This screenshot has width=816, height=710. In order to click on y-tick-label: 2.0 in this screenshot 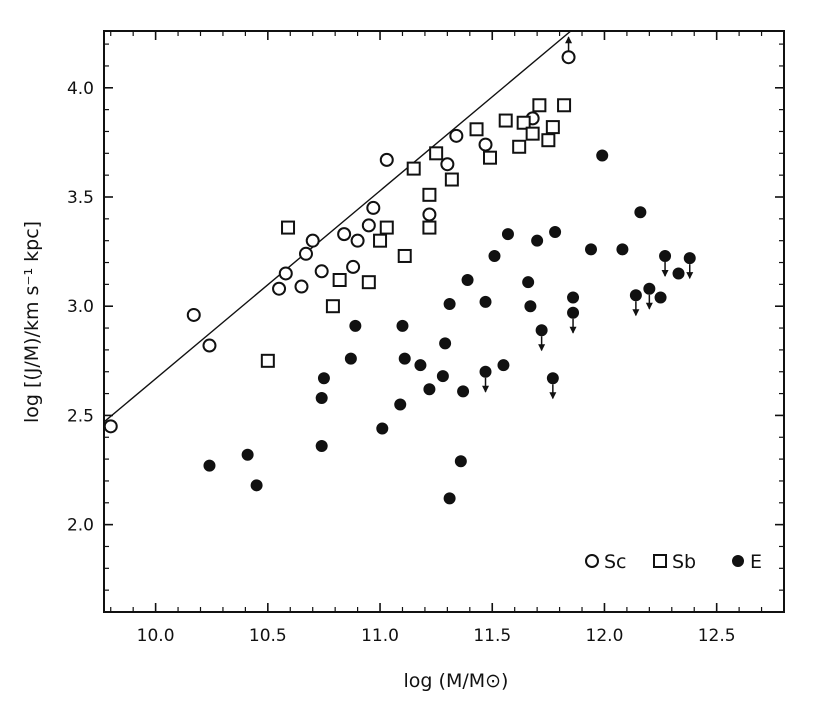, I will do `click(80, 526)`.